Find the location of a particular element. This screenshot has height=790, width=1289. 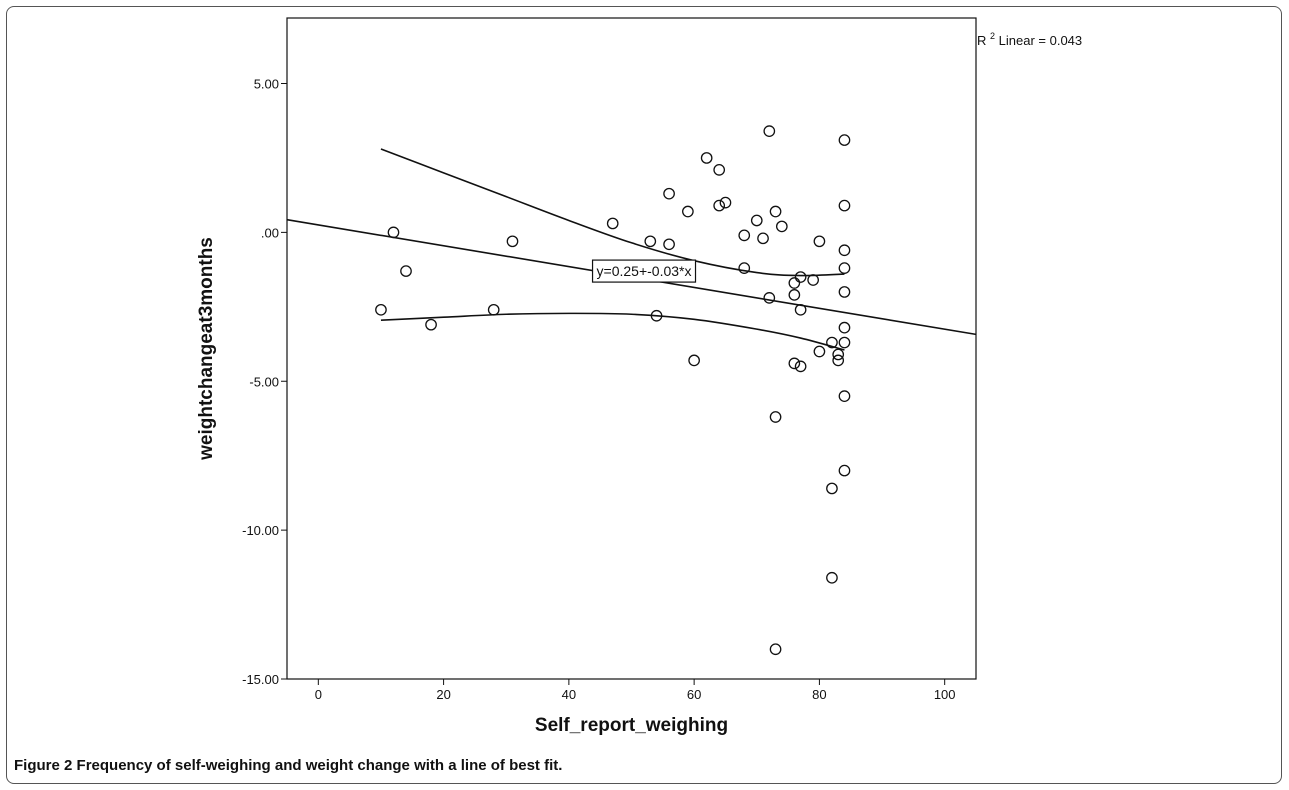

x-axis-title: Self_report_weighing is located at coordinates (631, 725).